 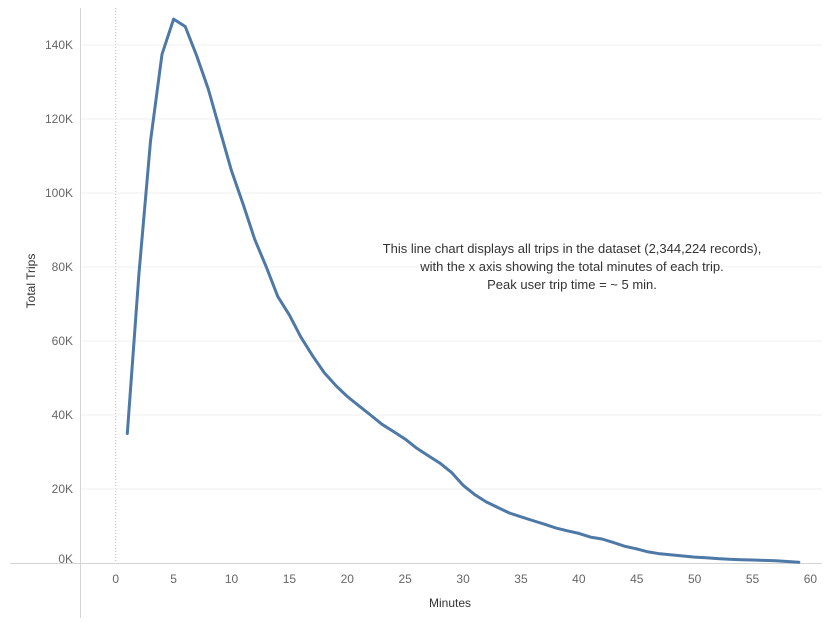 I want to click on x-tick-label: 20, so click(x=348, y=579).